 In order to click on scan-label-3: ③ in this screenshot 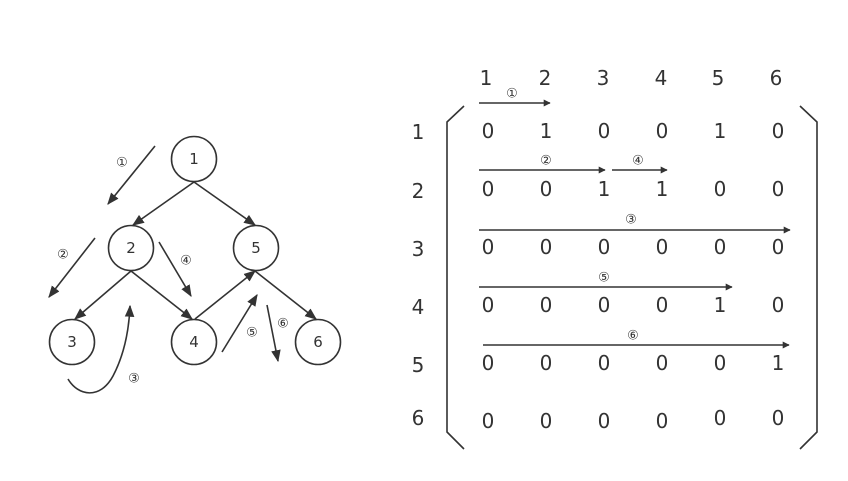, I will do `click(631, 220)`.